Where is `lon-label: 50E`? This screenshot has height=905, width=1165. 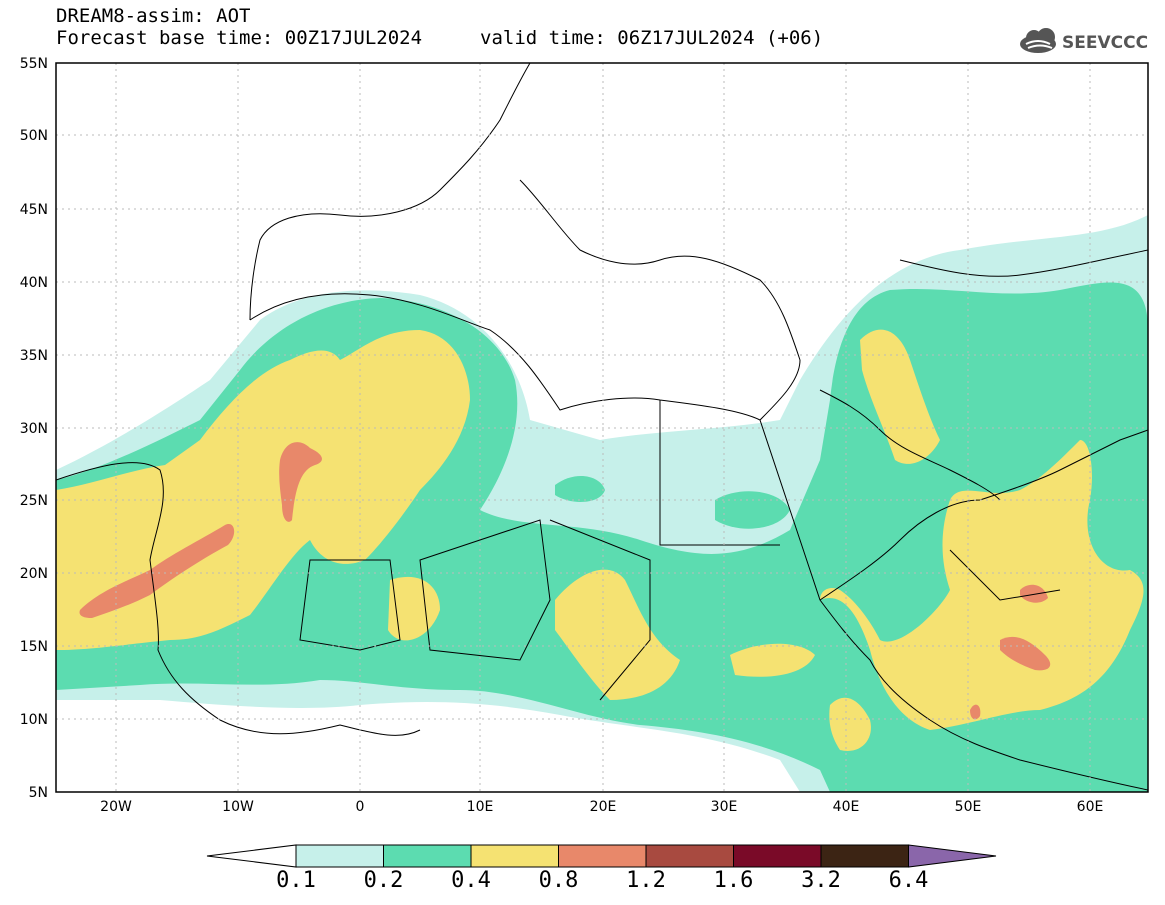 lon-label: 50E is located at coordinates (968, 807).